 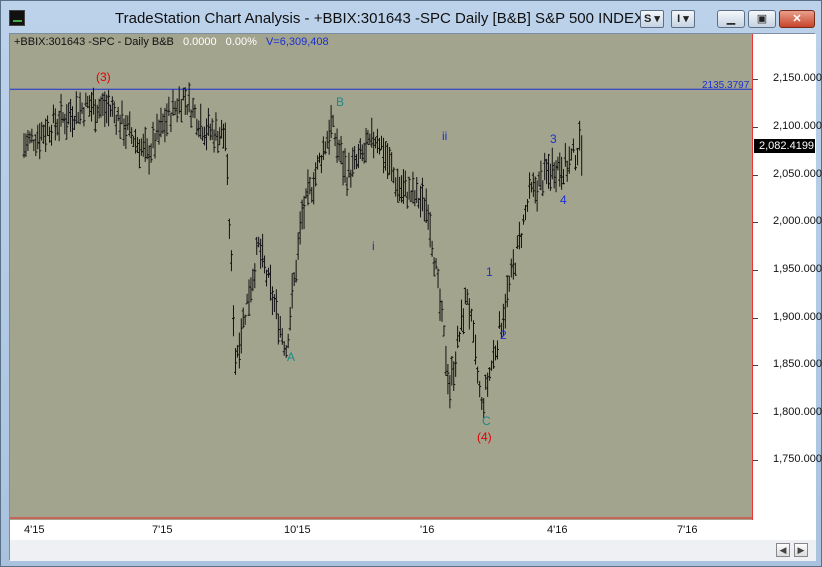 I want to click on y-tick: 2,150.0000, so click(x=787, y=78).